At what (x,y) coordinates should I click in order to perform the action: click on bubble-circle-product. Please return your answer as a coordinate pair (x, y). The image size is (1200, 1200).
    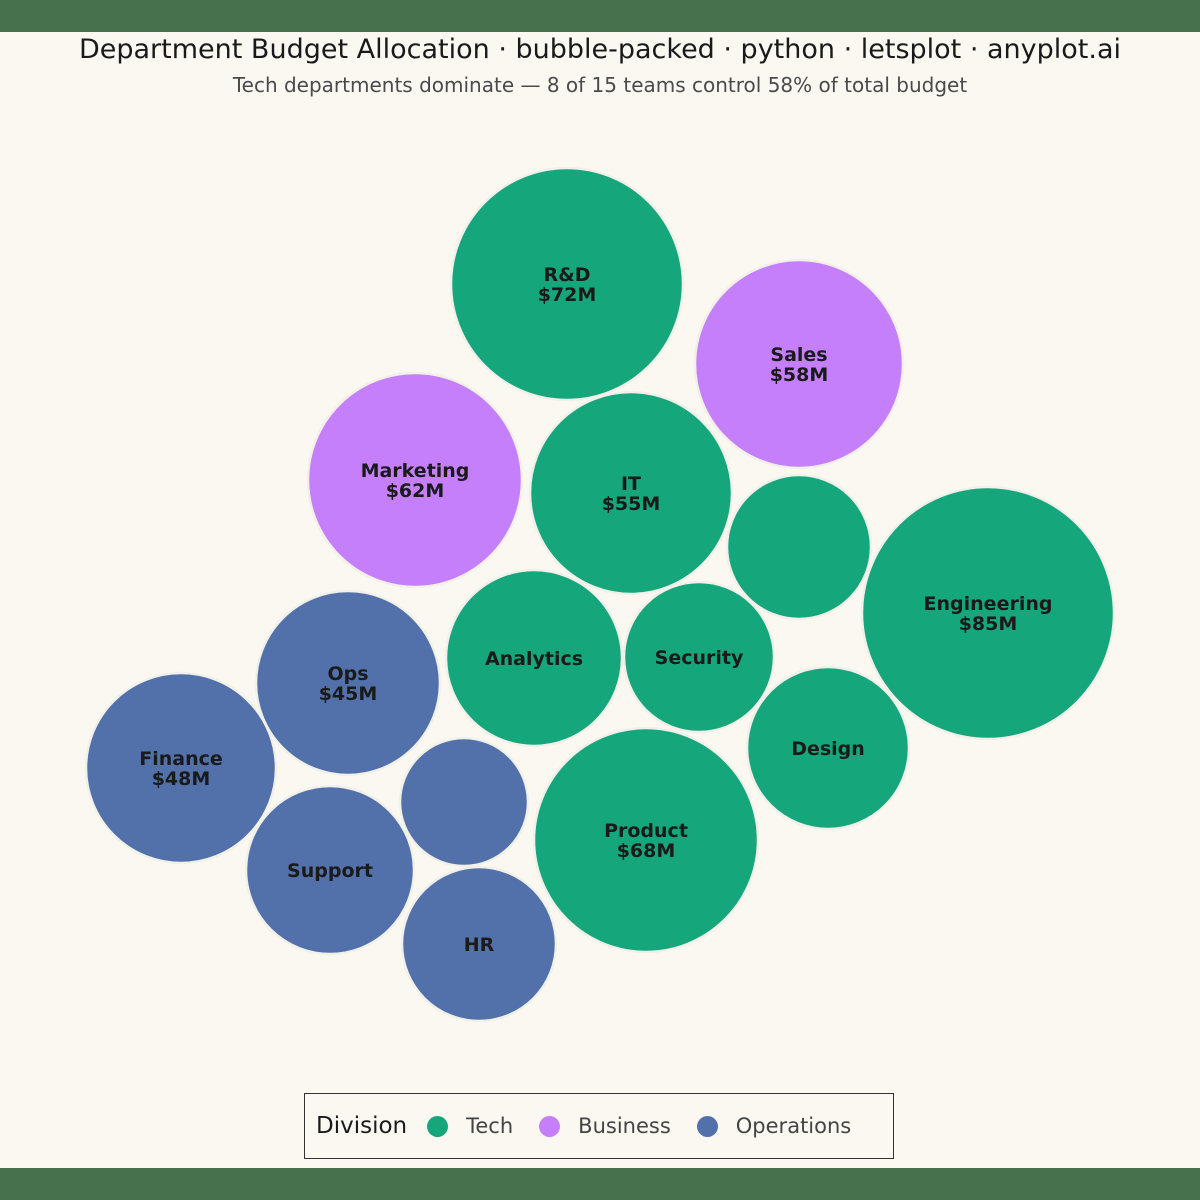
    Looking at the image, I should click on (646, 840).